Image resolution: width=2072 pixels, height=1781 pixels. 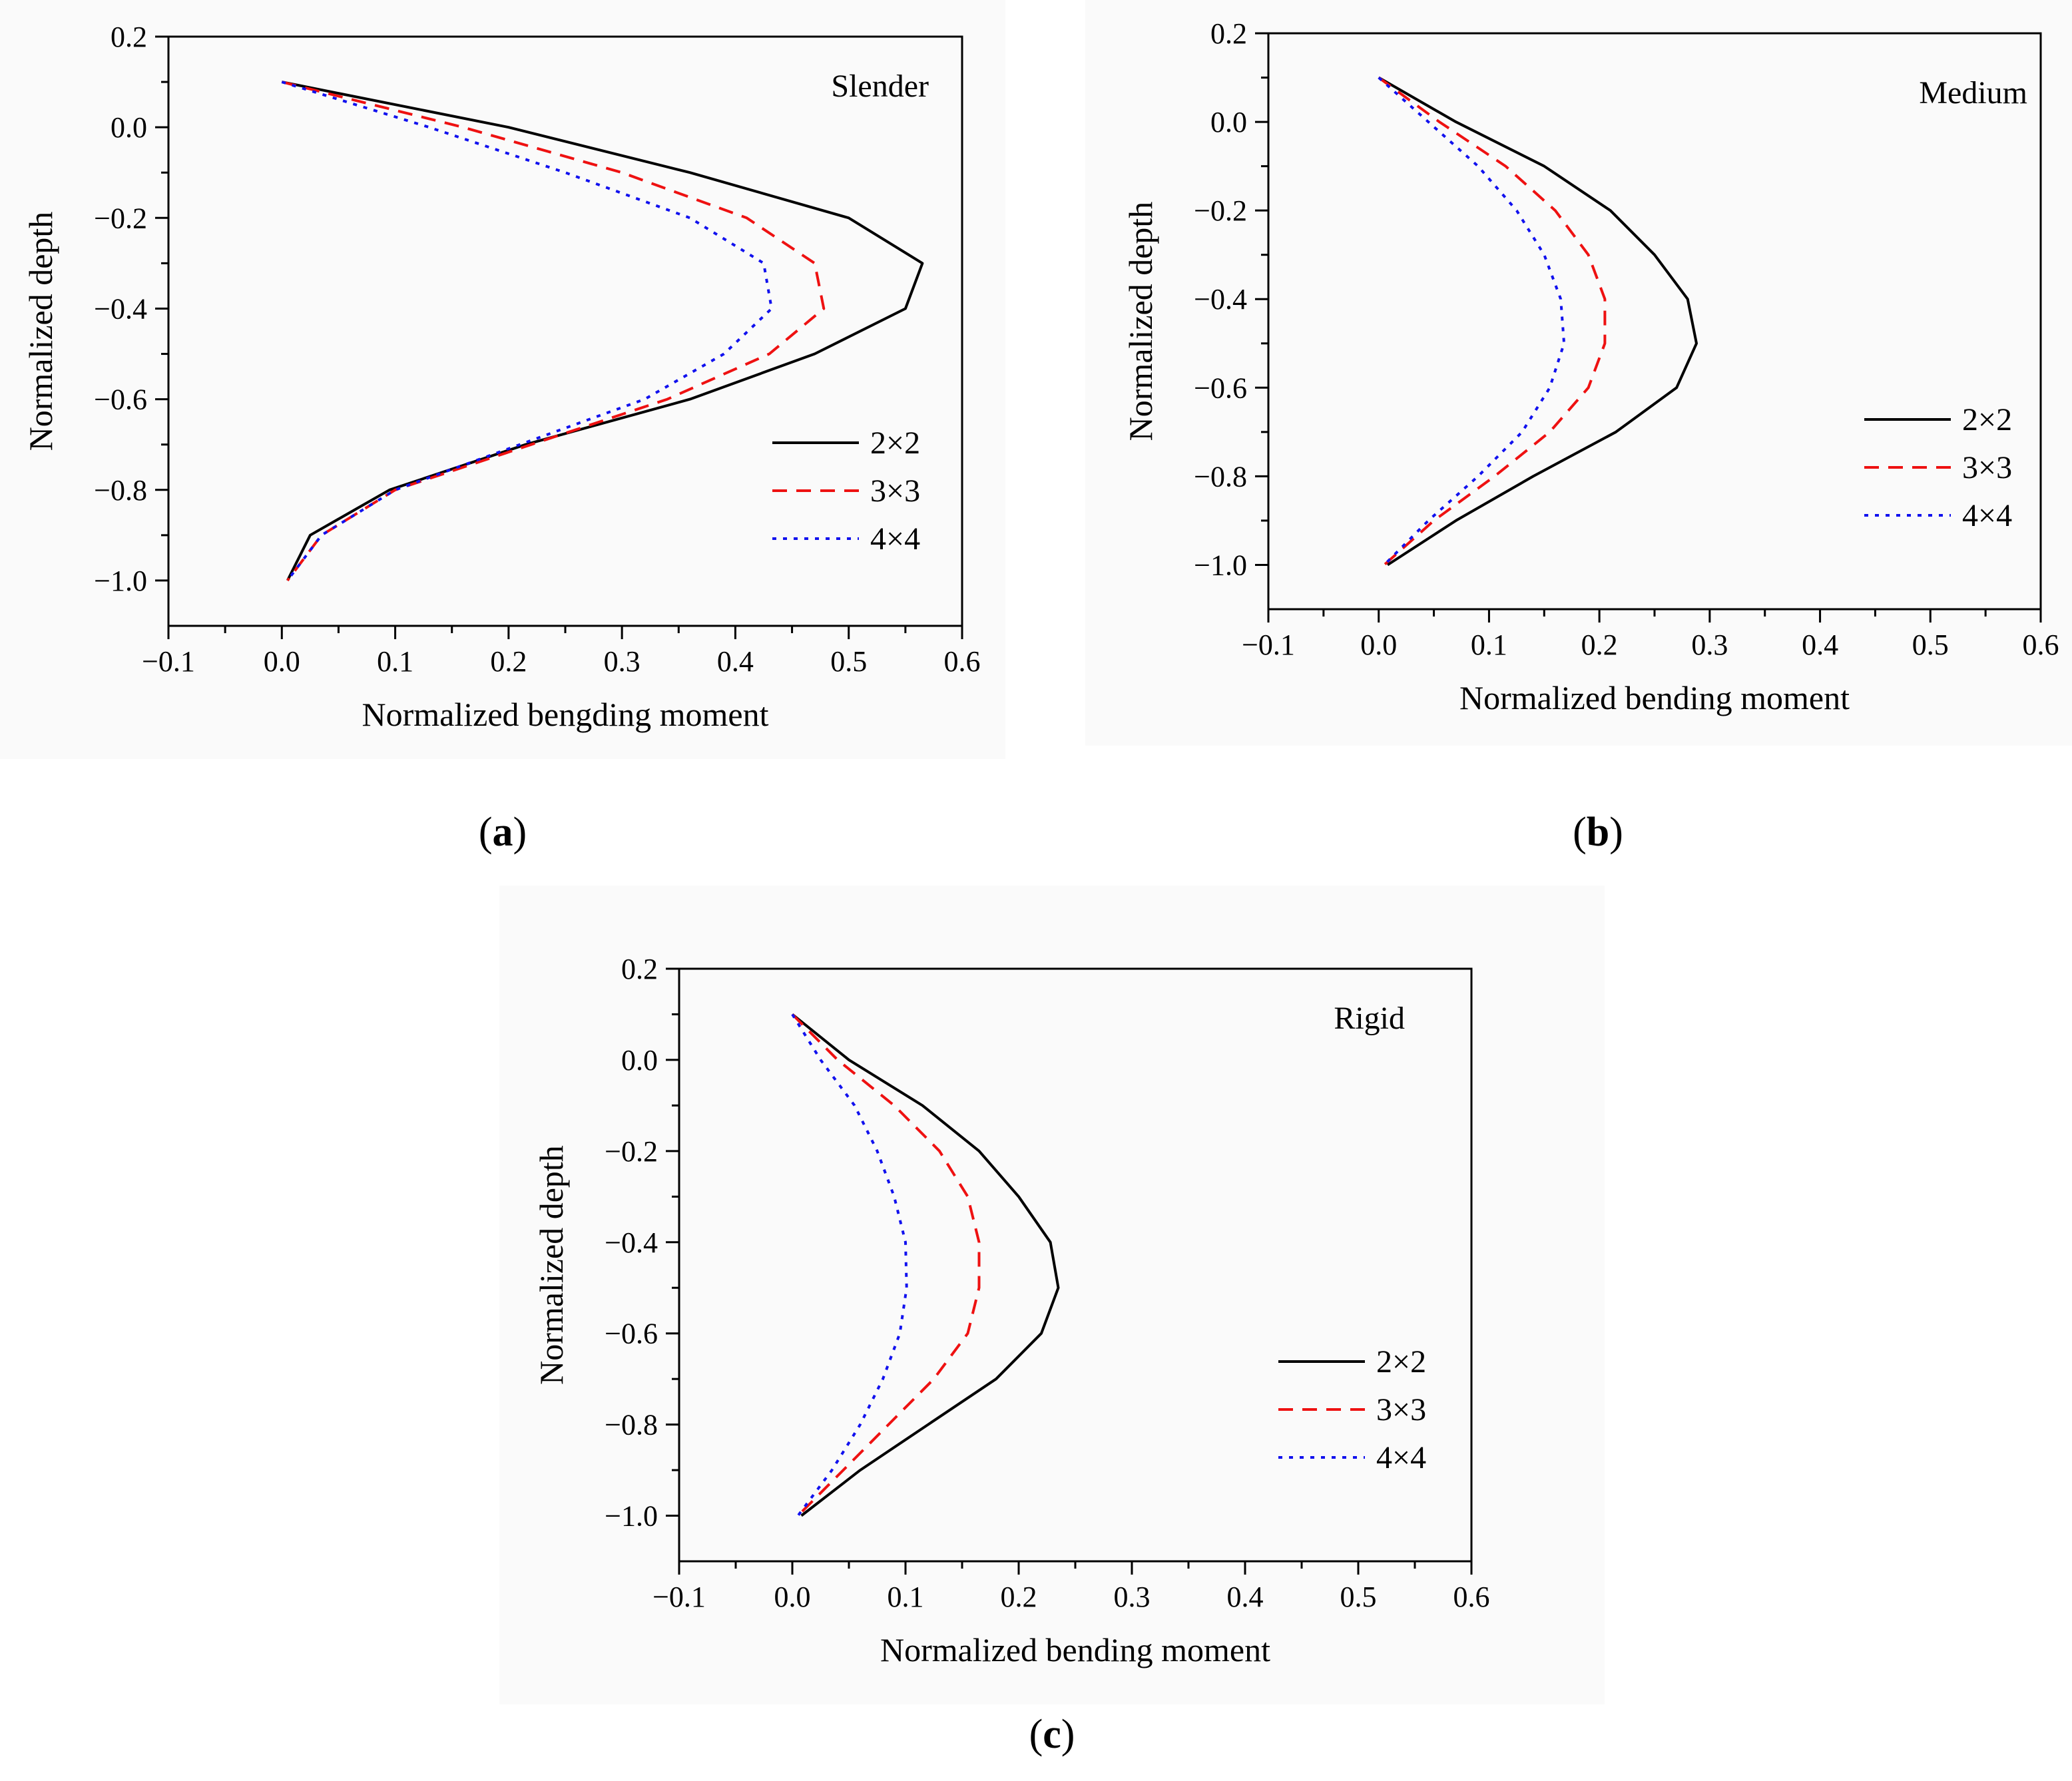 I want to click on panel-caption: (a), so click(x=503, y=832).